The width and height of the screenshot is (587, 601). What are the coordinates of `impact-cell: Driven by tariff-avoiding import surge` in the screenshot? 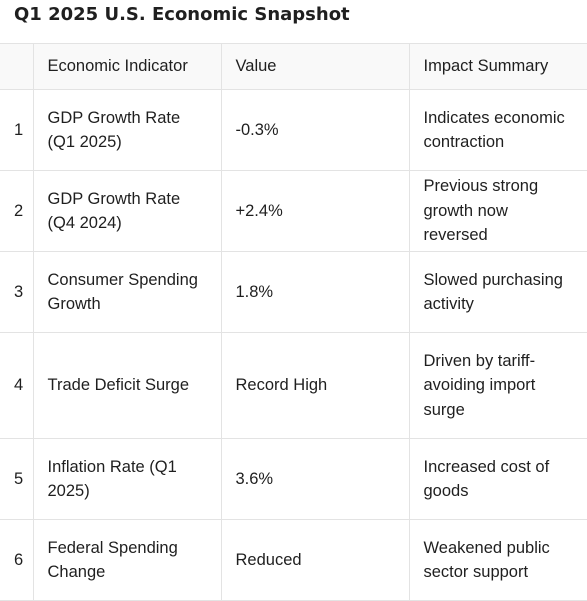 It's located at (497, 385).